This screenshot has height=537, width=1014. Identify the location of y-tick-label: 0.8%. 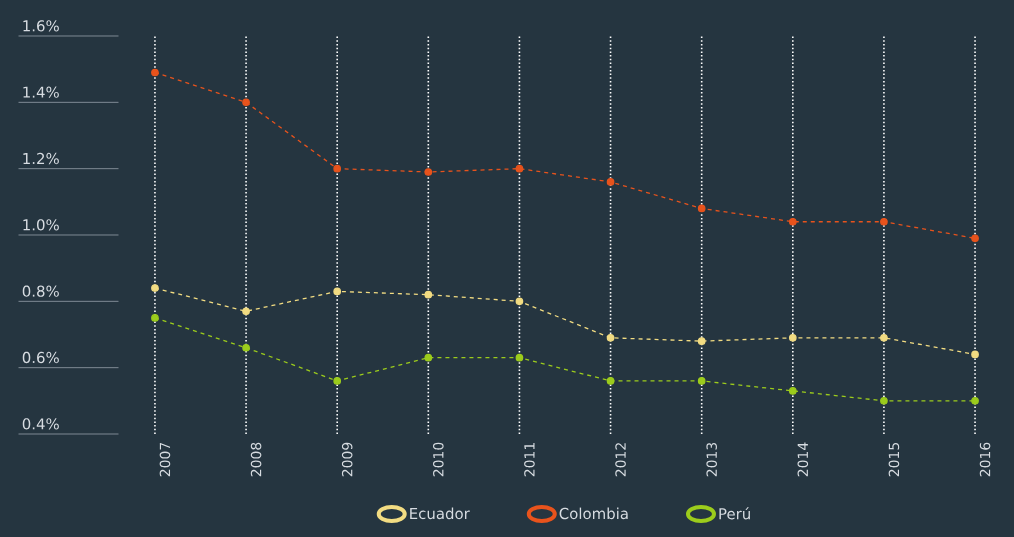
(40, 291).